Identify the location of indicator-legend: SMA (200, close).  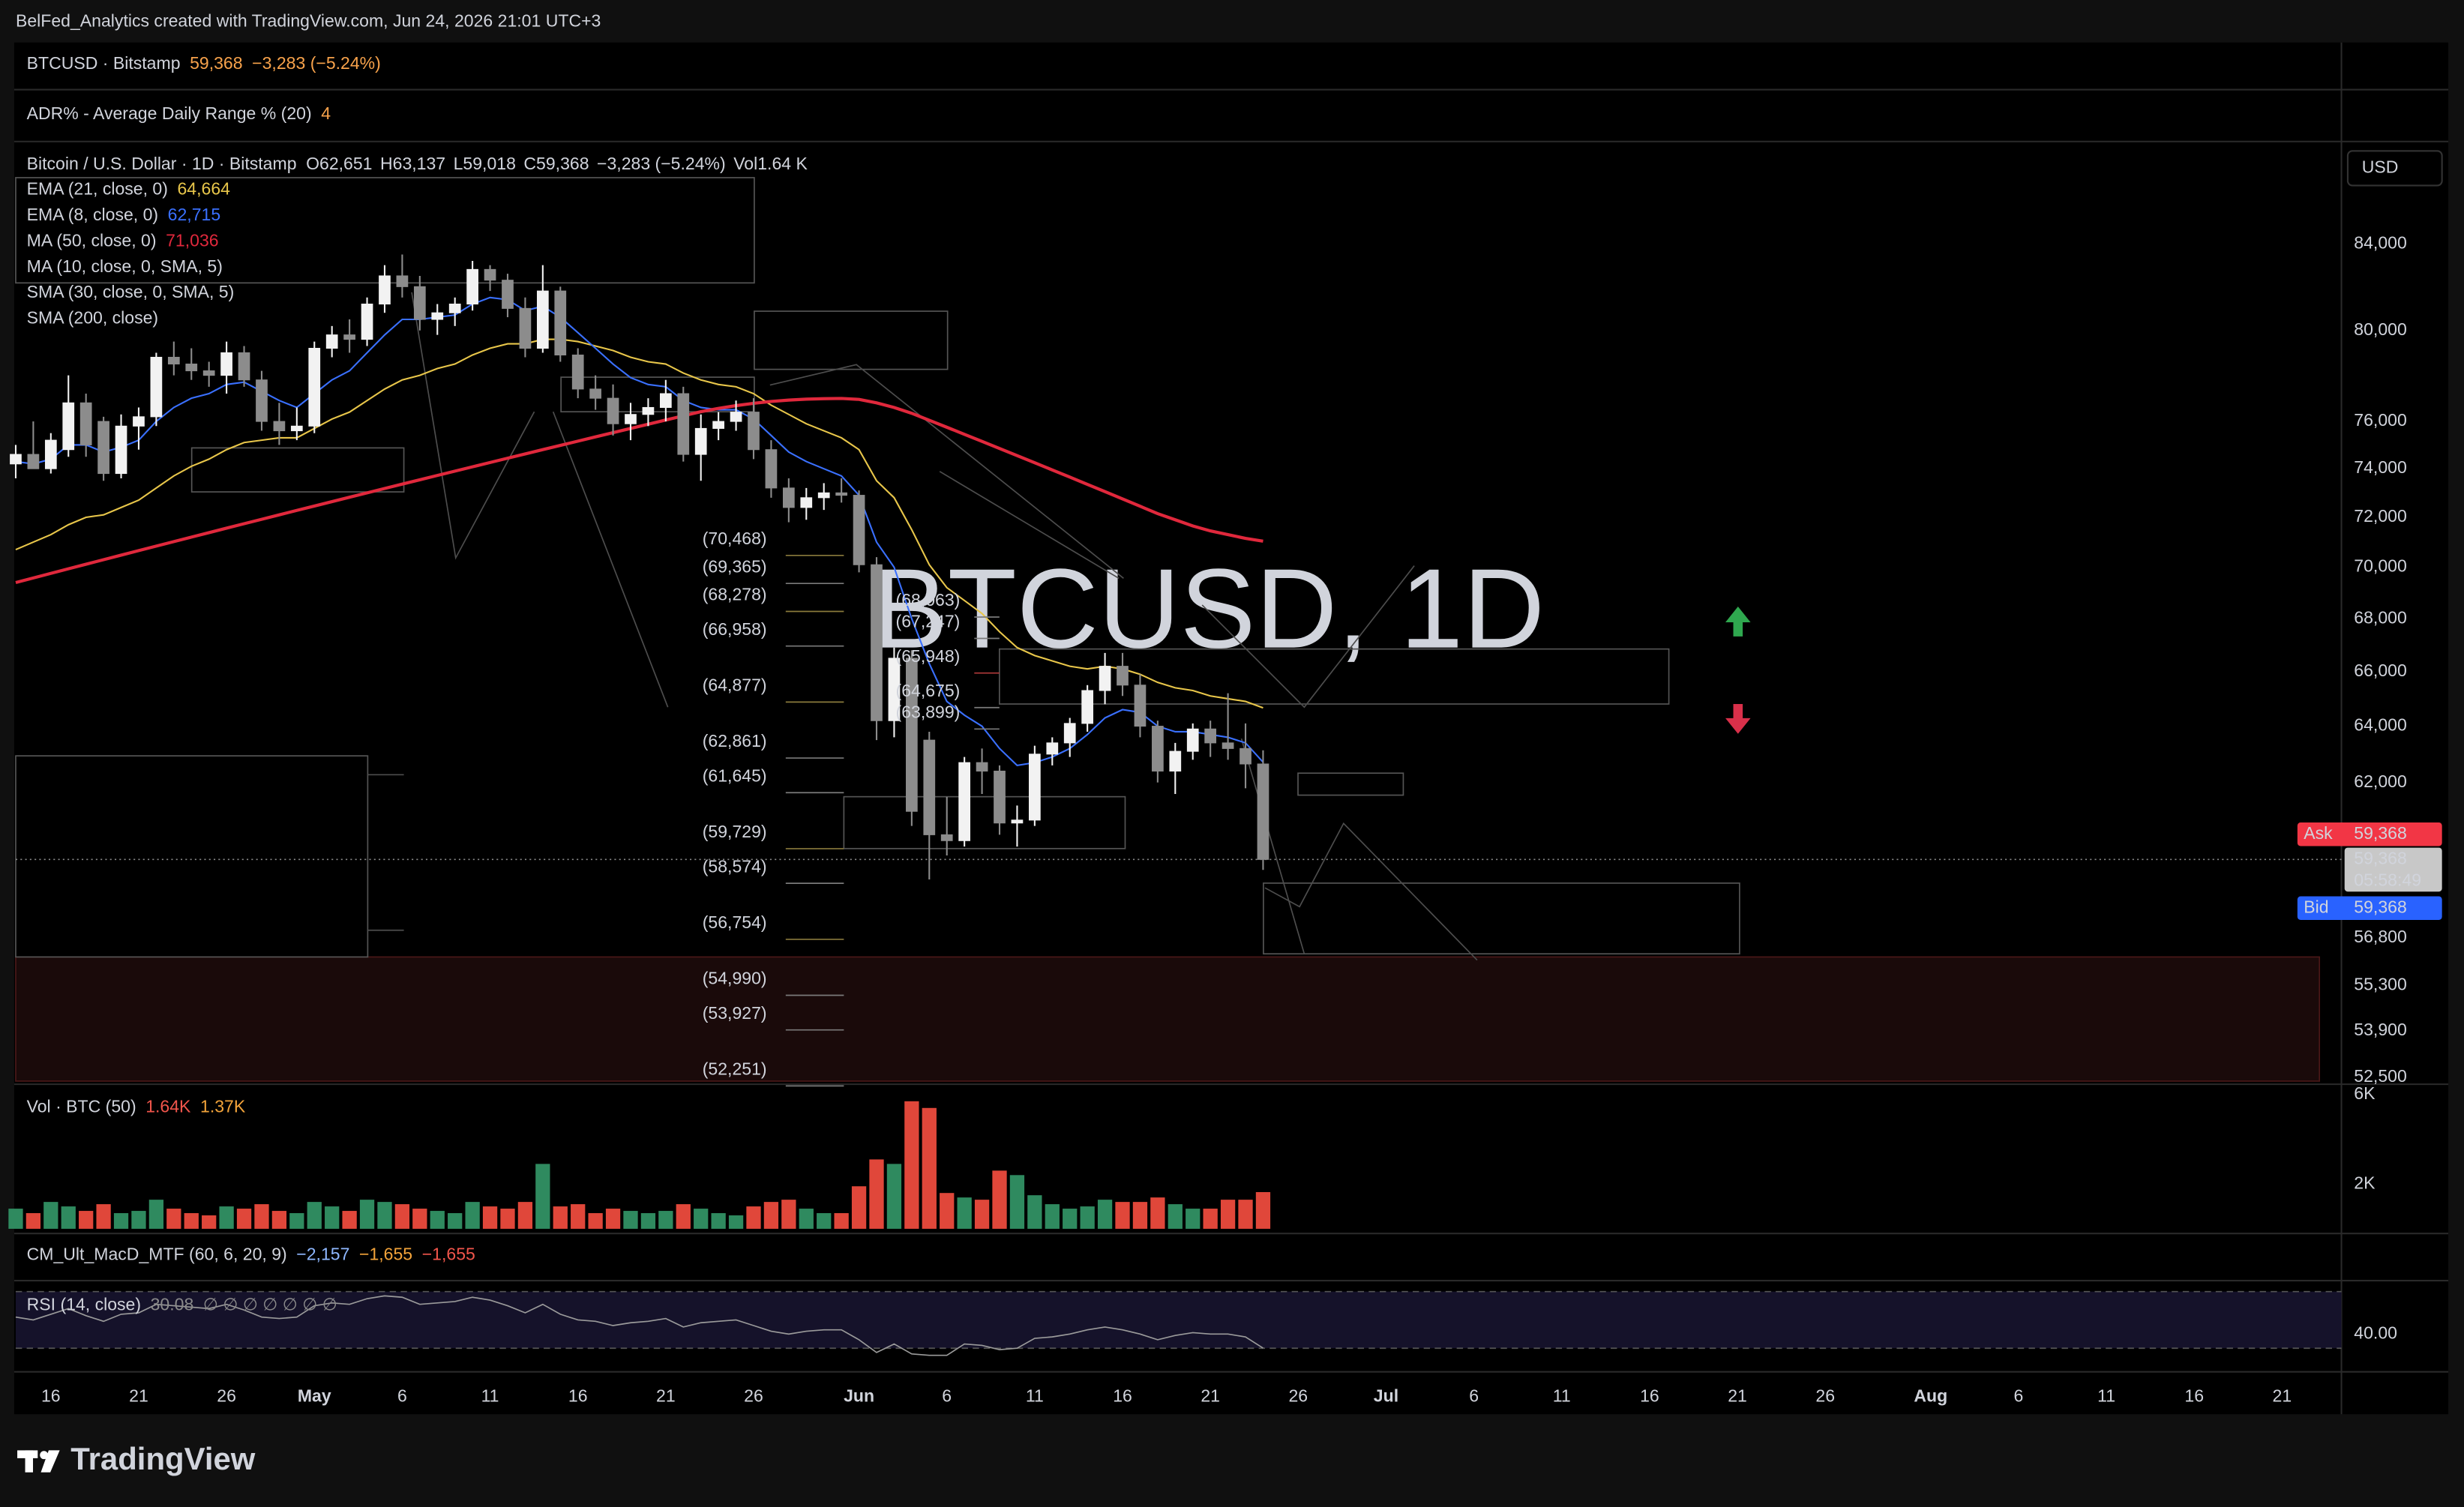
(93, 318).